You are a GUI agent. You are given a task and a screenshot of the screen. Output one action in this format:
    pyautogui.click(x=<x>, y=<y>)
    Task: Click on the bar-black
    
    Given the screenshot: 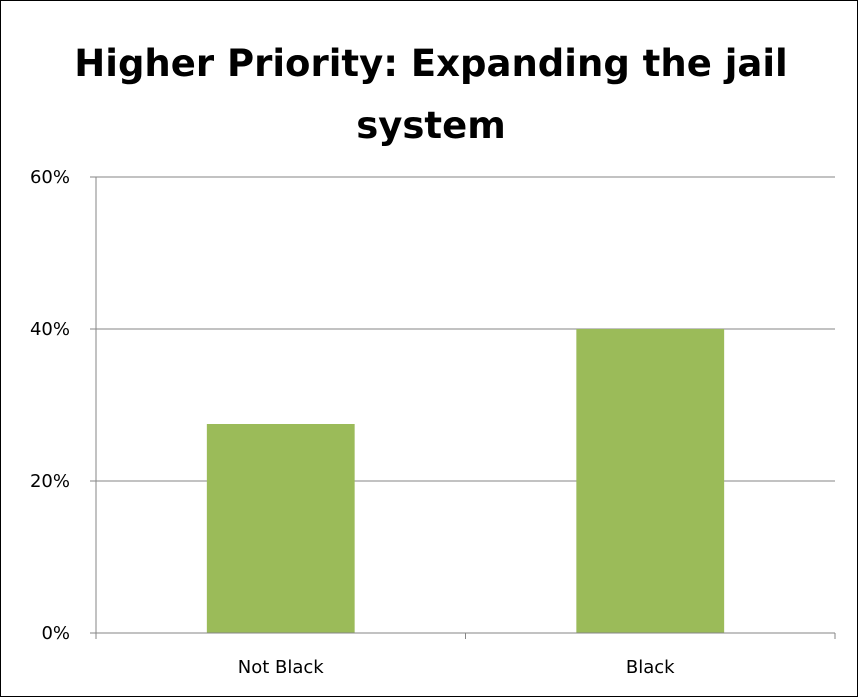 What is the action you would take?
    pyautogui.click(x=650, y=481)
    